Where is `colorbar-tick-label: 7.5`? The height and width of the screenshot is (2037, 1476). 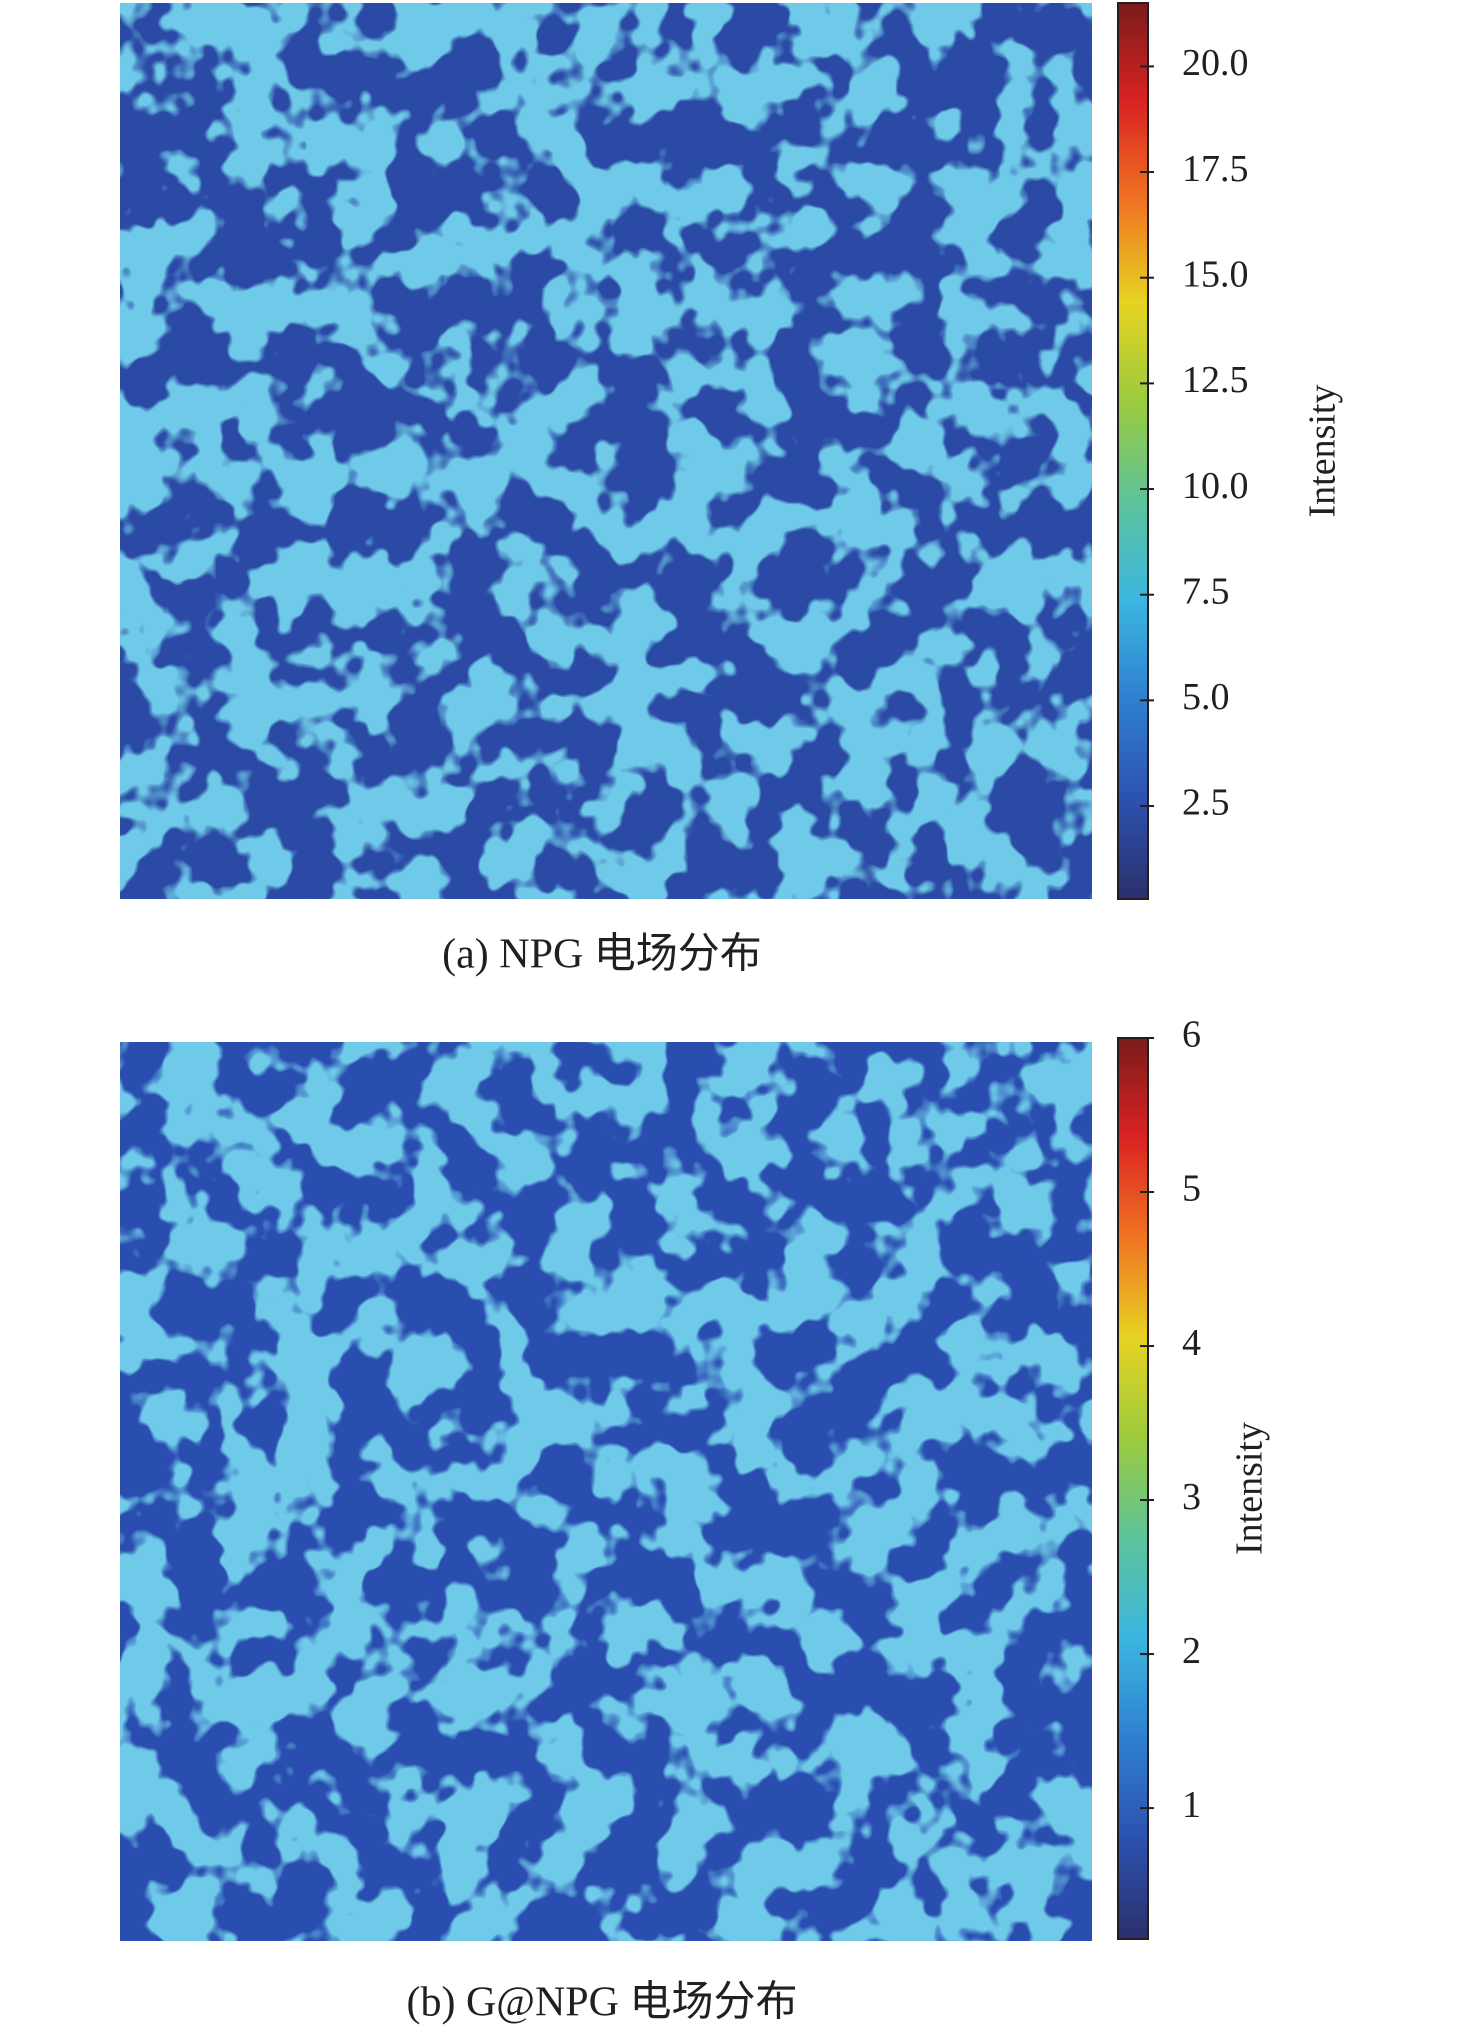
colorbar-tick-label: 7.5 is located at coordinates (1206, 591).